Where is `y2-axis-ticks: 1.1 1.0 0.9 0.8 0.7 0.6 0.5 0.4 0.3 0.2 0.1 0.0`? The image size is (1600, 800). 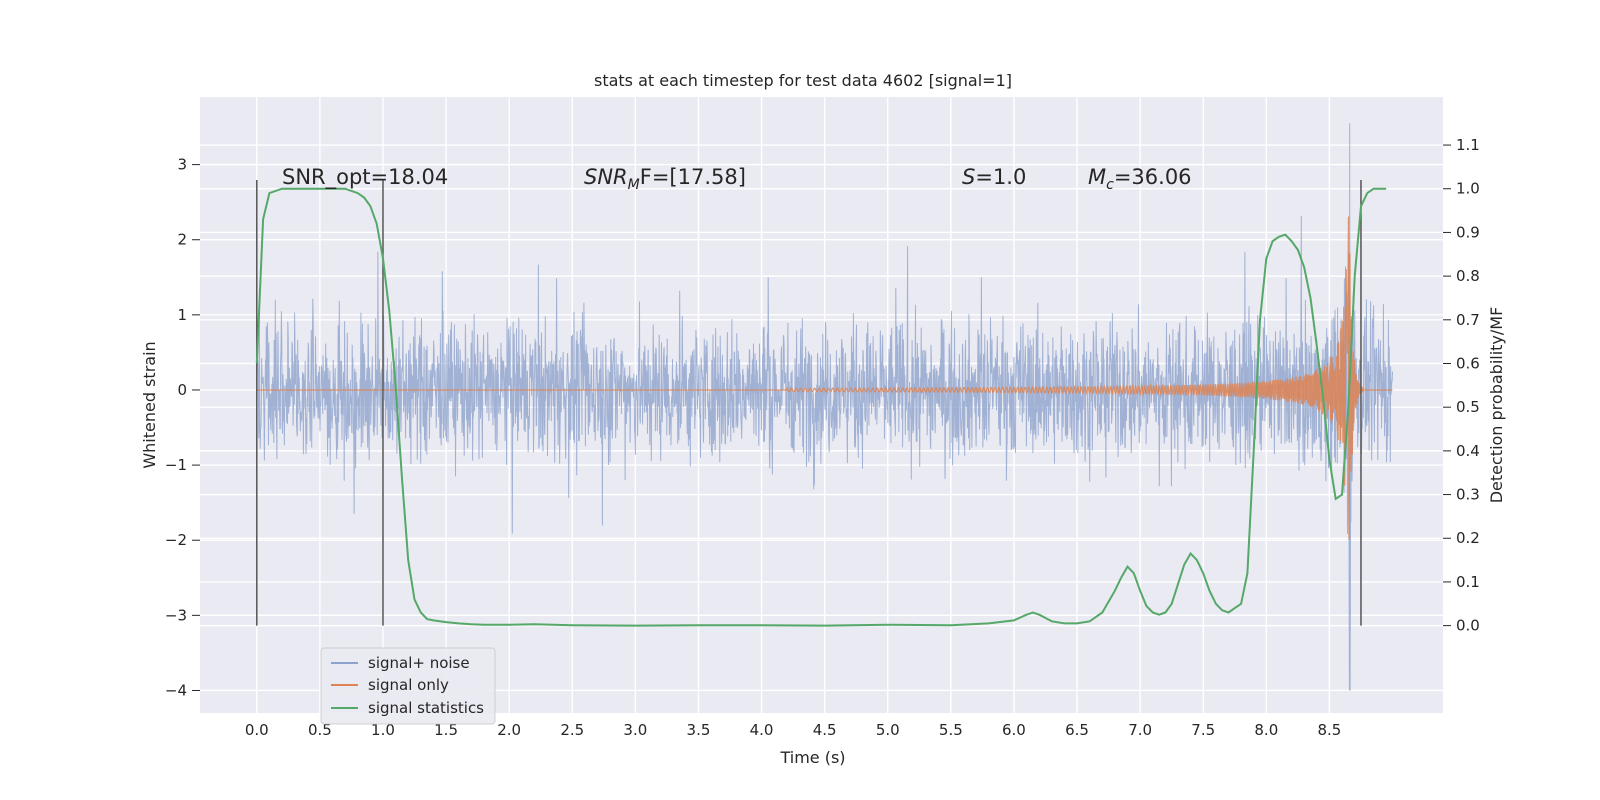 y2-axis-ticks: 1.1 1.0 0.9 0.8 0.7 0.6 0.5 0.4 0.3 0.2 0.1 0.0 is located at coordinates (1461, 385).